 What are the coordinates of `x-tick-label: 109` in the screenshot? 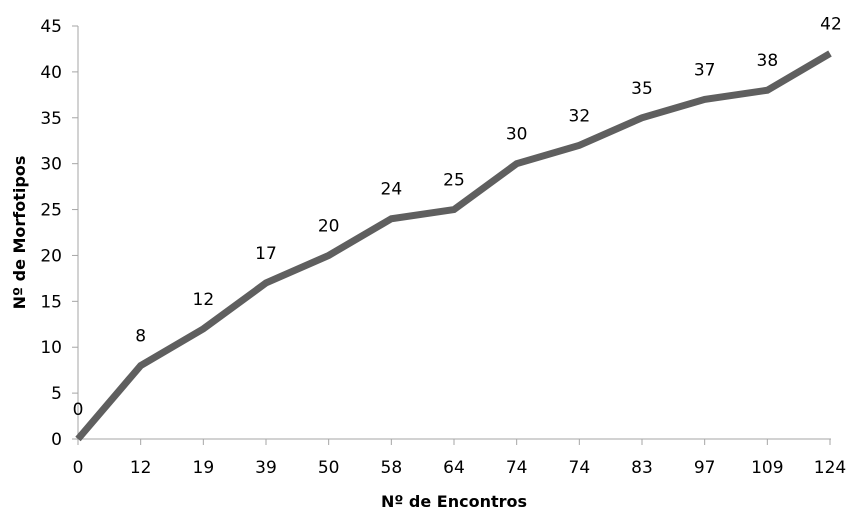 It's located at (767, 468).